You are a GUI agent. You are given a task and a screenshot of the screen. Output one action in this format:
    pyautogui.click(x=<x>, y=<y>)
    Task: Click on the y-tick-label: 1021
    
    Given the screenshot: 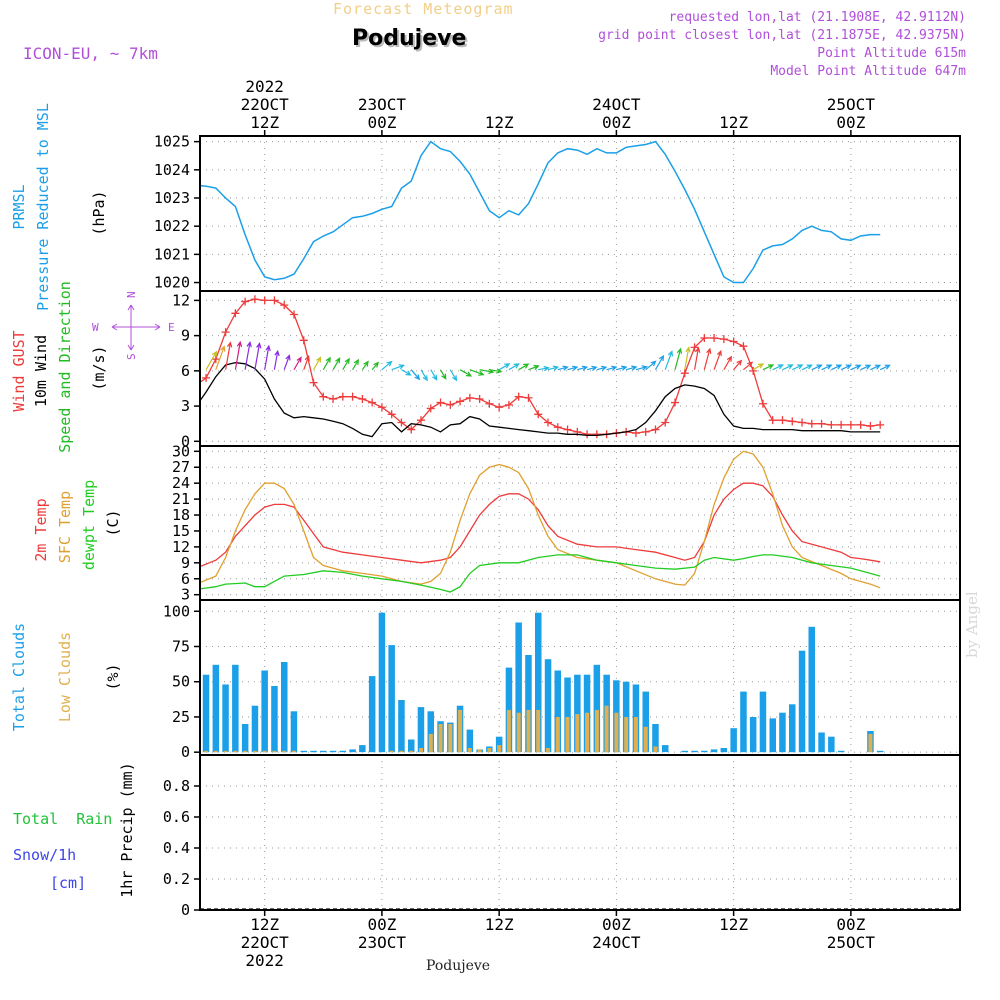 What is the action you would take?
    pyautogui.click(x=172, y=254)
    